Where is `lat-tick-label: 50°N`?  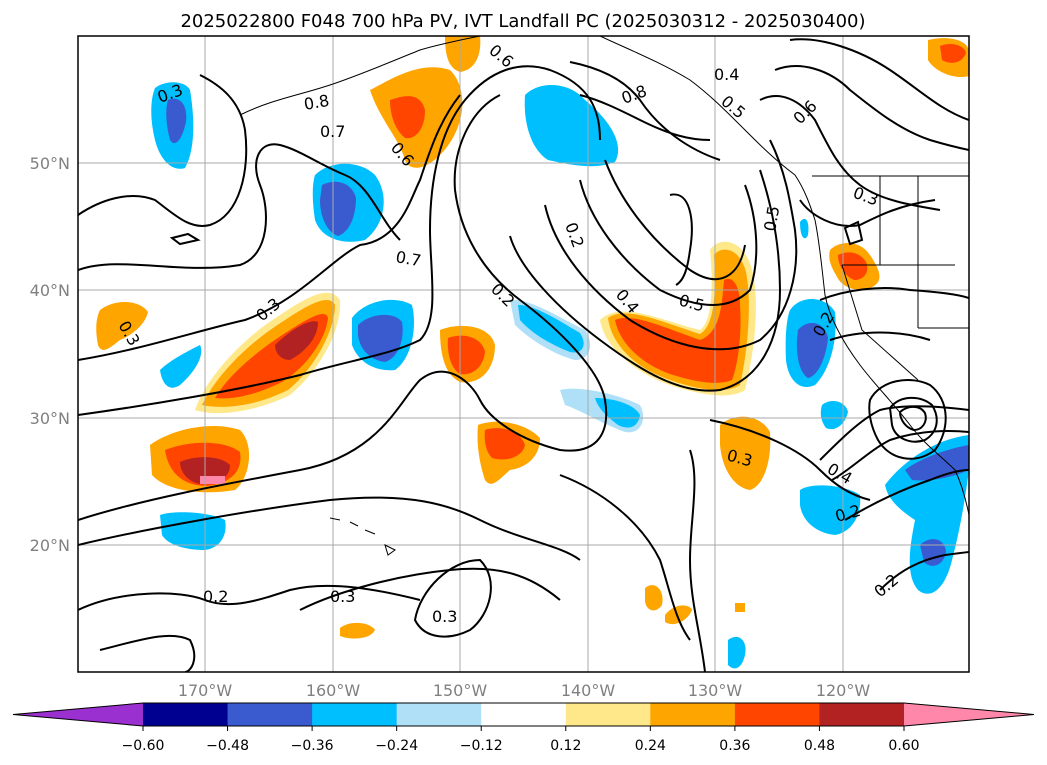
lat-tick-label: 50°N is located at coordinates (50, 163).